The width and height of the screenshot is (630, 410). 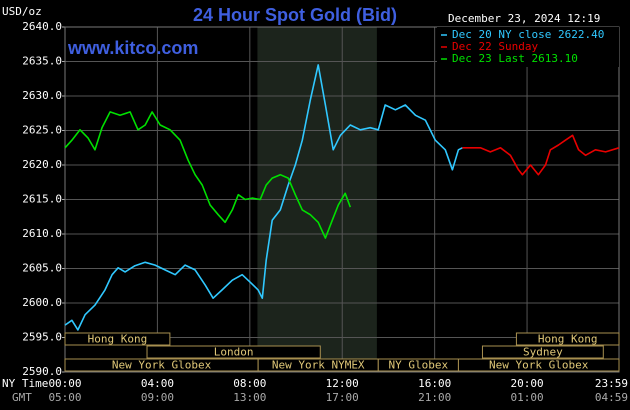 What do you see at coordinates (42, 130) in the screenshot?
I see `y-tick-label: 2625.0` at bounding box center [42, 130].